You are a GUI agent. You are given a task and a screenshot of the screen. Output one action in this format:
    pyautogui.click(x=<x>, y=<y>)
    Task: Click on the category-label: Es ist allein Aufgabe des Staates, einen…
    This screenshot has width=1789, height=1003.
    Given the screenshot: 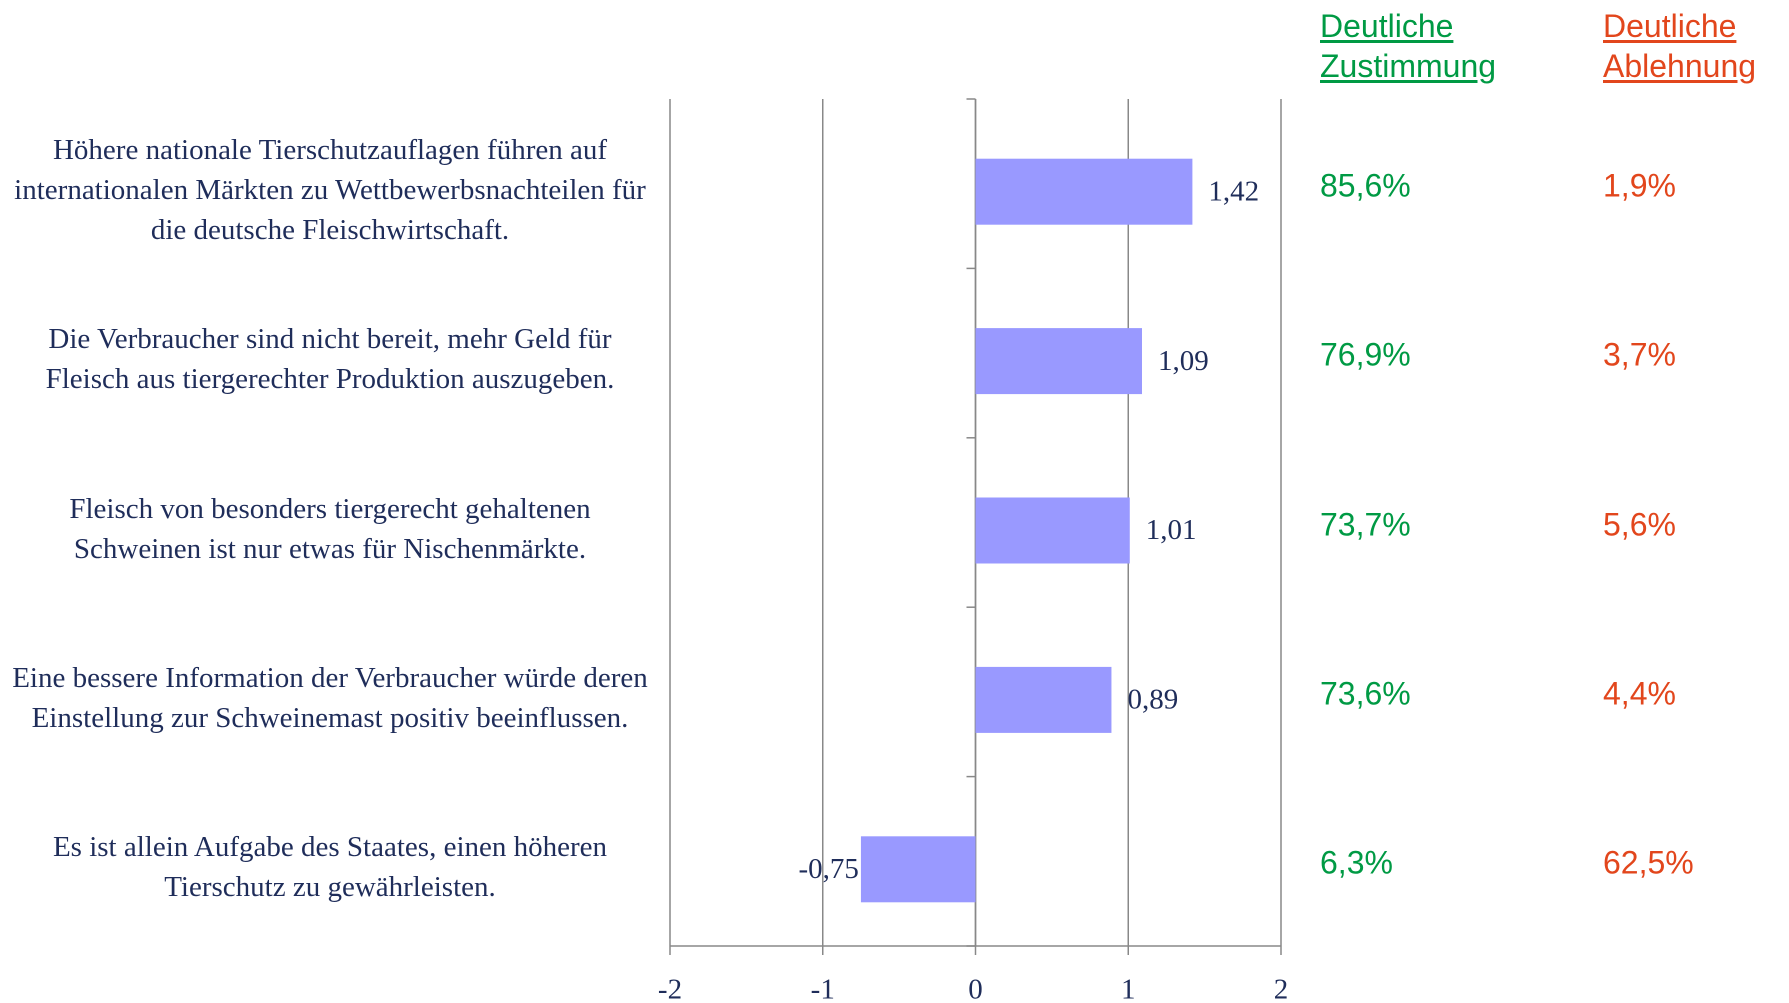 What is the action you would take?
    pyautogui.click(x=330, y=867)
    